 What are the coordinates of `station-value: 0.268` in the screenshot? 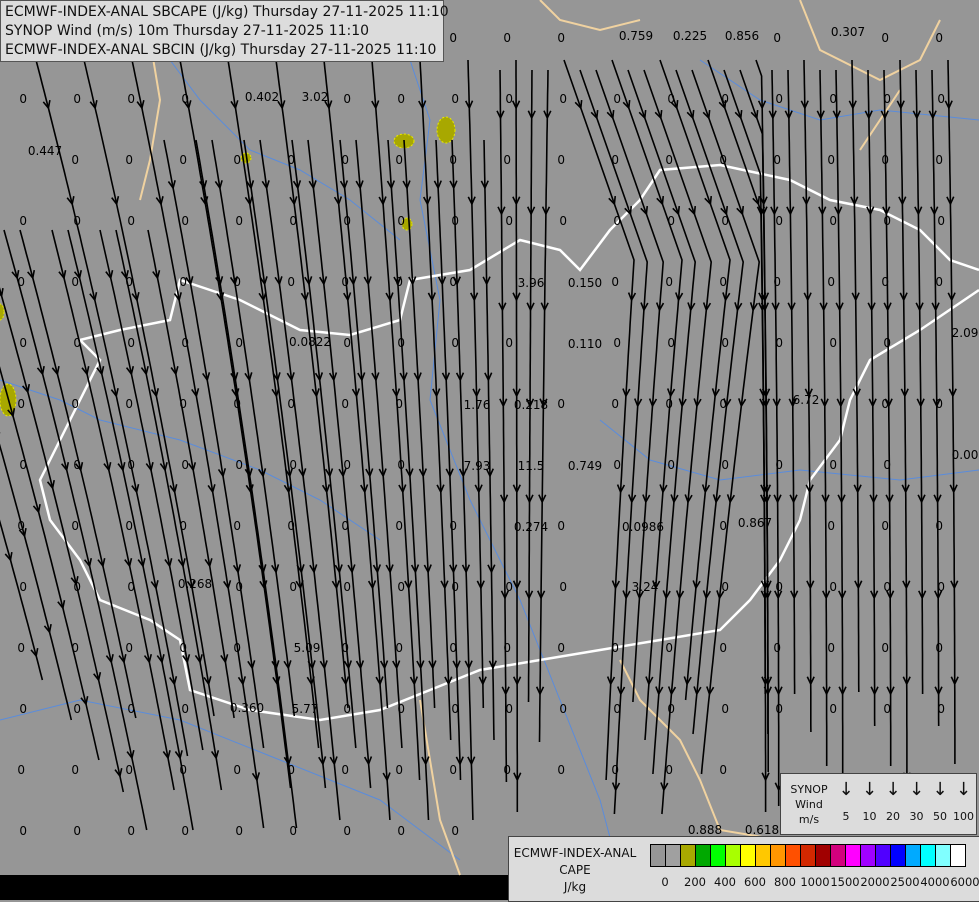 It's located at (195, 584).